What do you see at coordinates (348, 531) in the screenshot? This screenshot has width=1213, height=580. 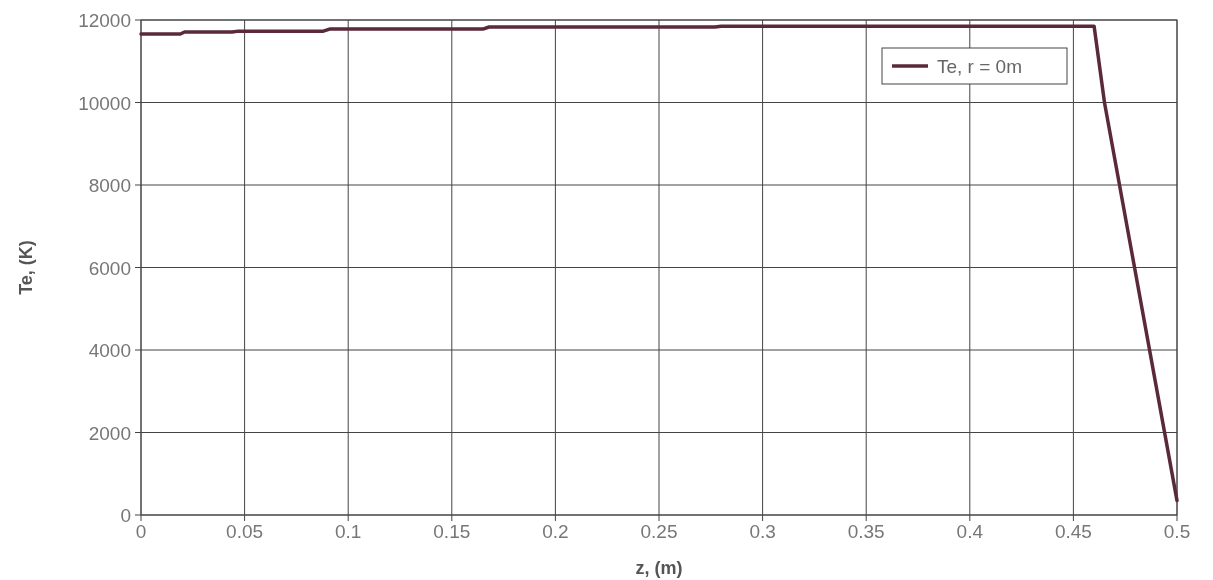 I see `x-tick-label: 0.1` at bounding box center [348, 531].